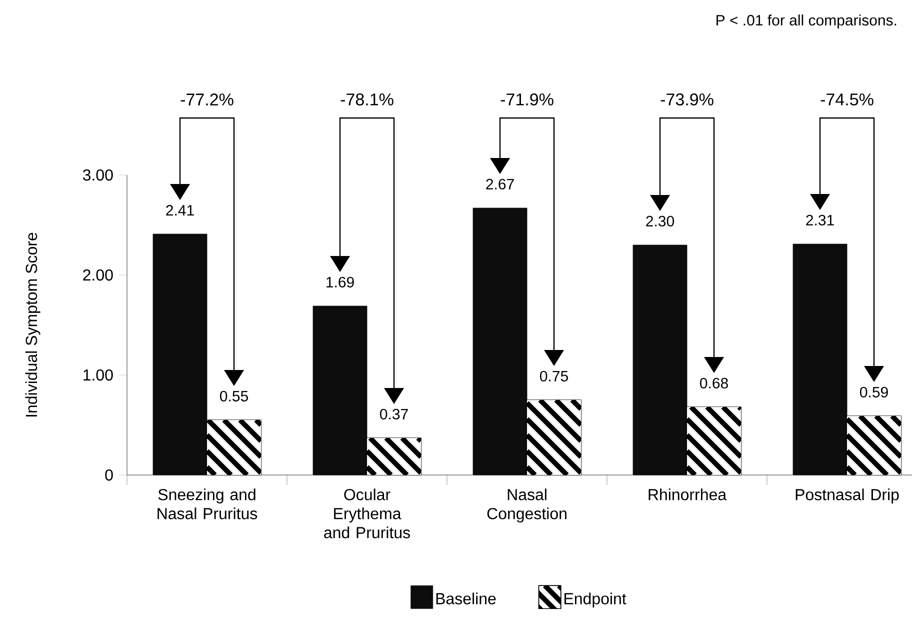 This screenshot has height=641, width=916. I want to click on text: -74.5%, so click(847, 100).